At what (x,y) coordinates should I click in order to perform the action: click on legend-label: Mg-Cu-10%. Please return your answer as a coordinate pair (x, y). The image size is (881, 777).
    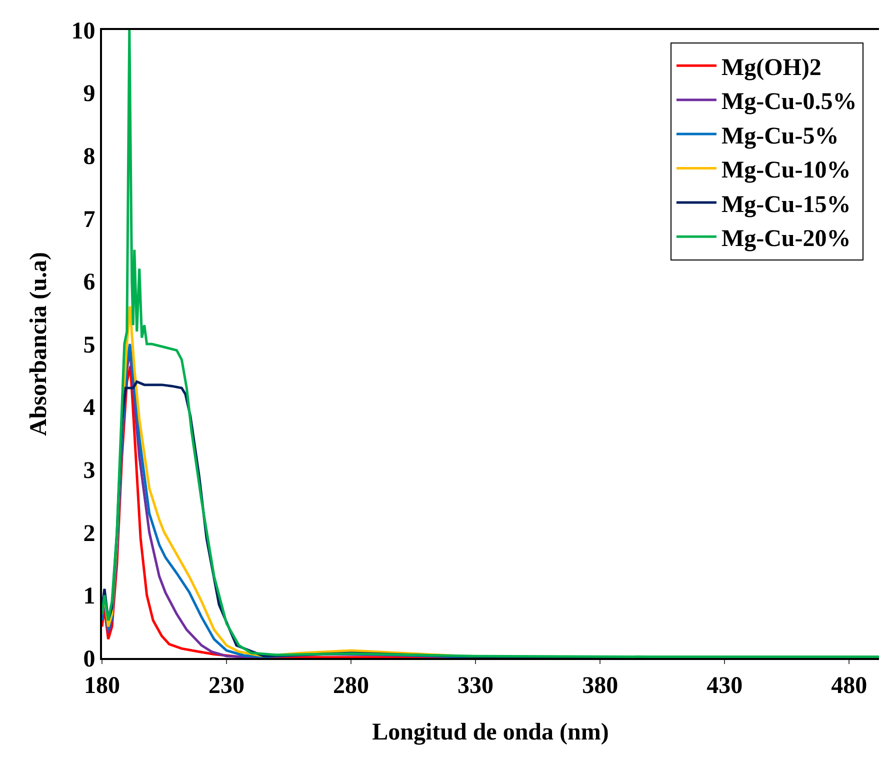
    Looking at the image, I should click on (786, 171).